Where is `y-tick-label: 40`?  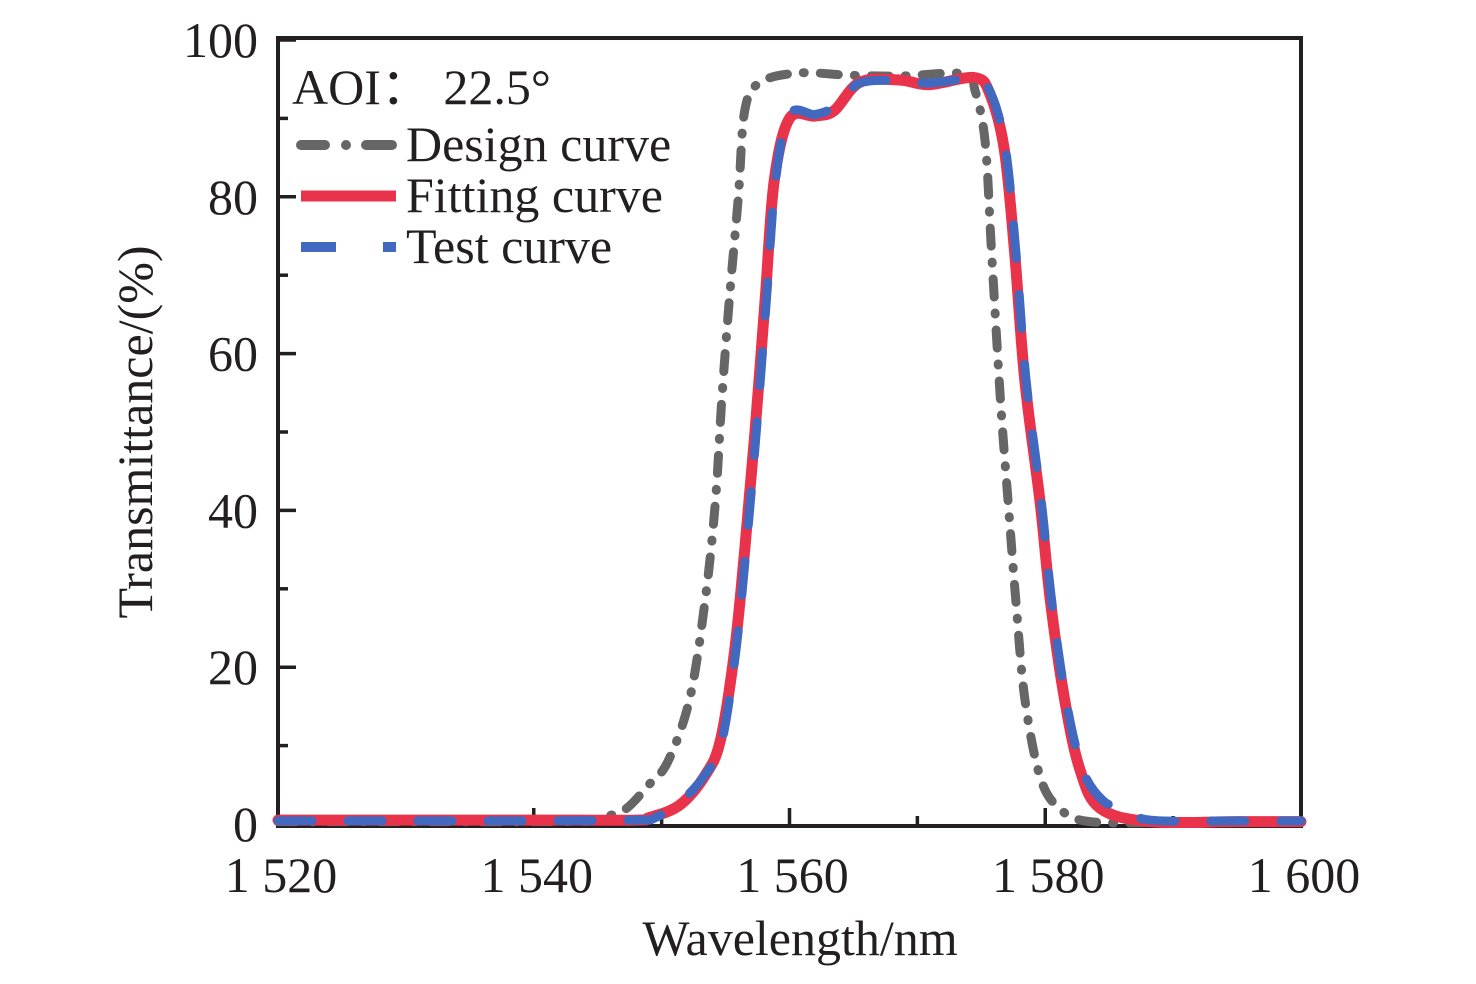 y-tick-label: 40 is located at coordinates (233, 510).